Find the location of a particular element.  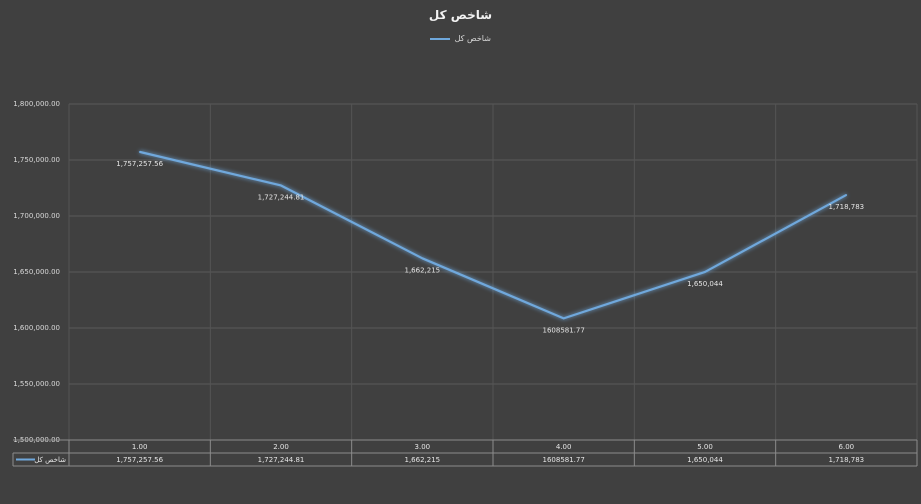

x-category-label: 1.00 is located at coordinates (140, 447).